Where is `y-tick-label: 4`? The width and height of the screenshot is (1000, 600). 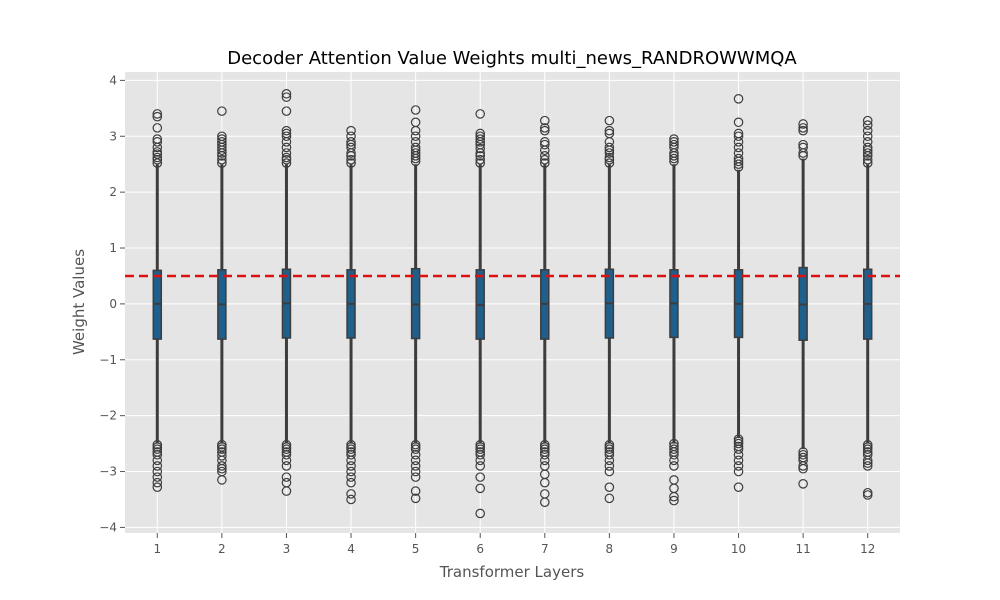 y-tick-label: 4 is located at coordinates (113, 80).